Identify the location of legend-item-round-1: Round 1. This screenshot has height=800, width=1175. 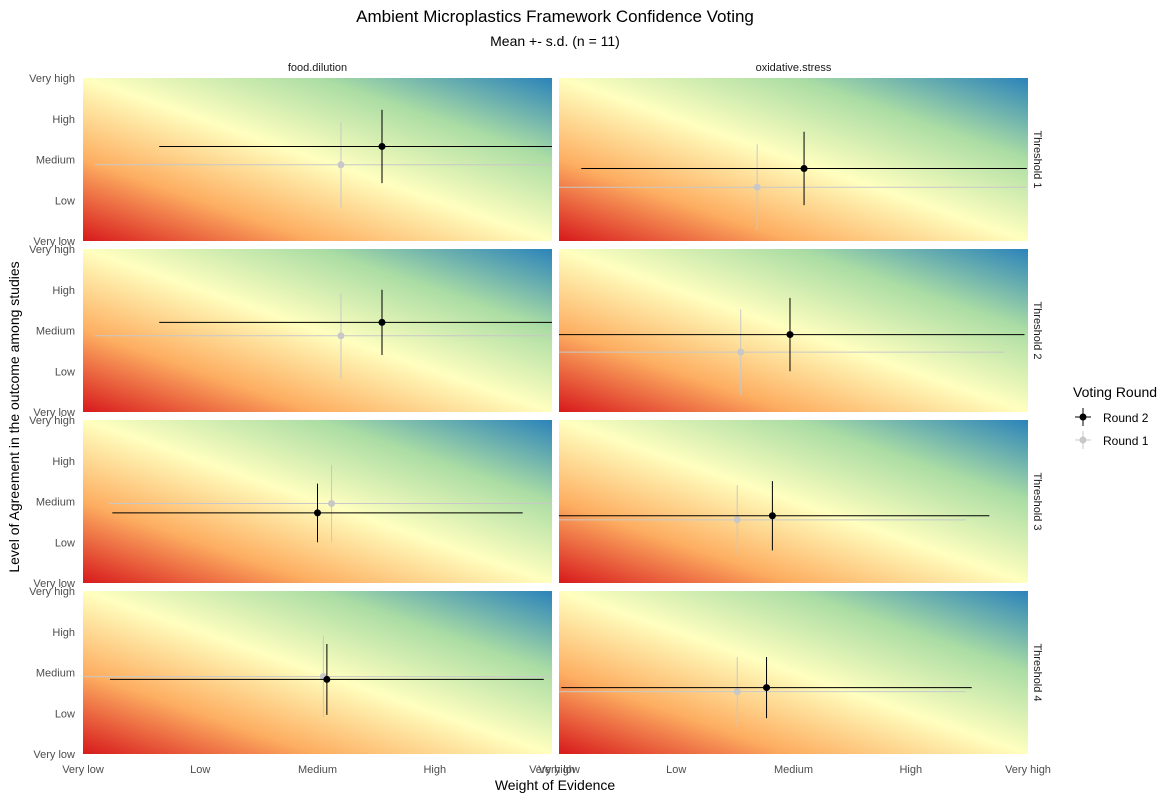
(1112, 440).